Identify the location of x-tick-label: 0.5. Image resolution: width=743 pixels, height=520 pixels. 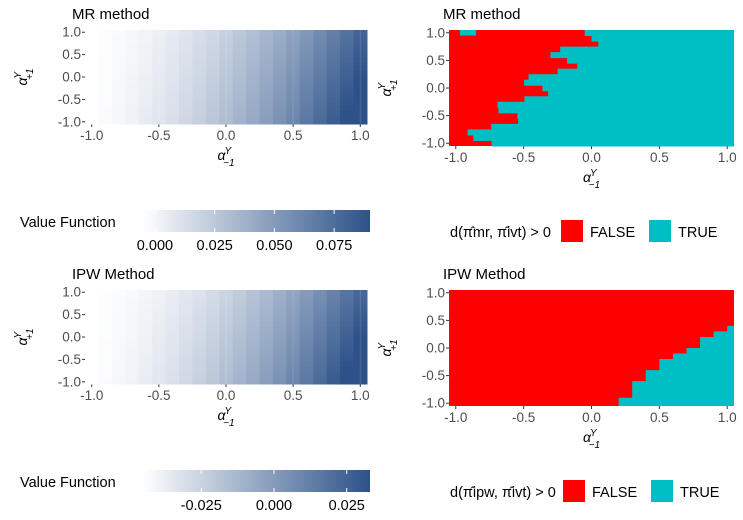
(293, 135).